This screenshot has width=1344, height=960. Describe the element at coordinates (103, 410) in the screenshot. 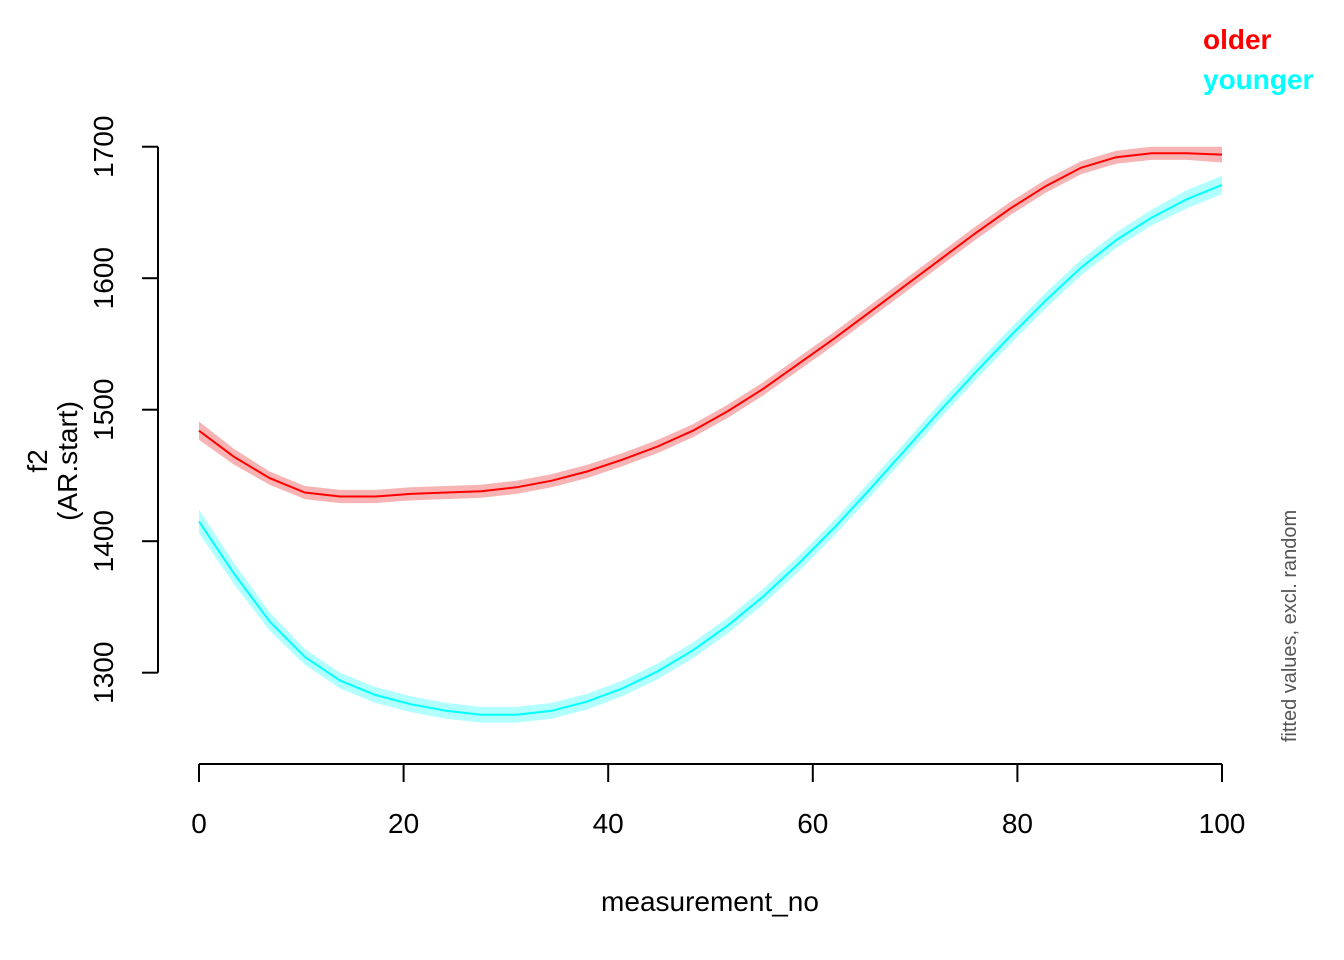

I see `y-tick-label: 1500` at that location.